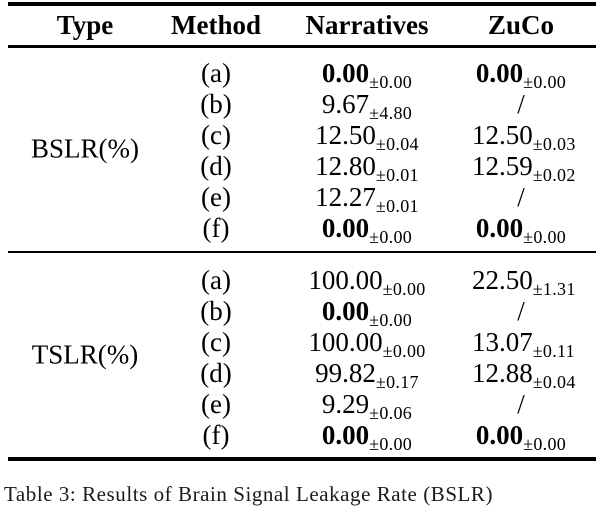 The image size is (604, 506). What do you see at coordinates (523, 136) in the screenshot?
I see `zuco-cell: 12.50±0.03` at bounding box center [523, 136].